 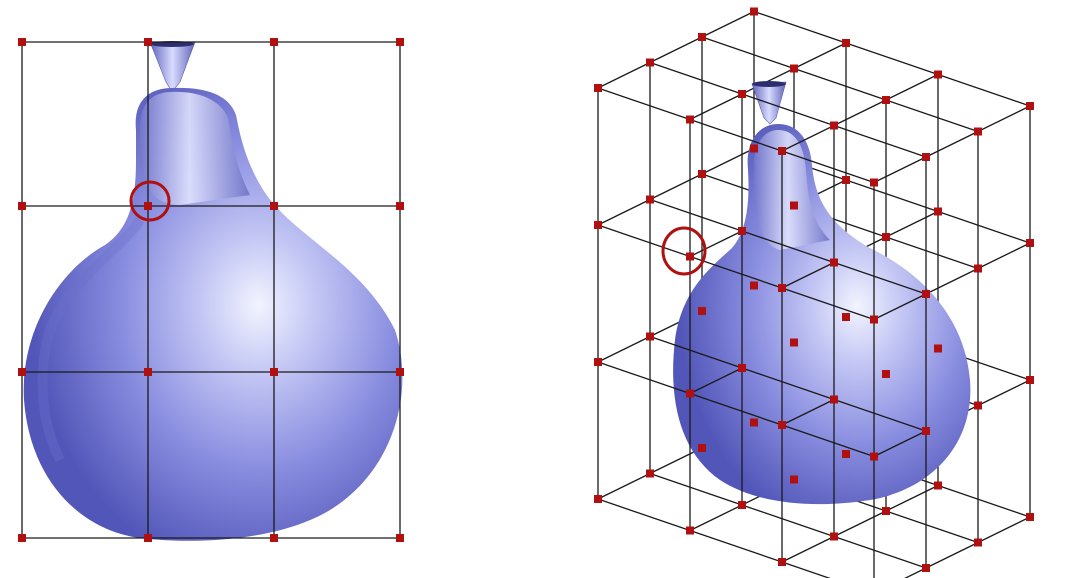 I want to click on right-highlight-ring, so click(x=684, y=251).